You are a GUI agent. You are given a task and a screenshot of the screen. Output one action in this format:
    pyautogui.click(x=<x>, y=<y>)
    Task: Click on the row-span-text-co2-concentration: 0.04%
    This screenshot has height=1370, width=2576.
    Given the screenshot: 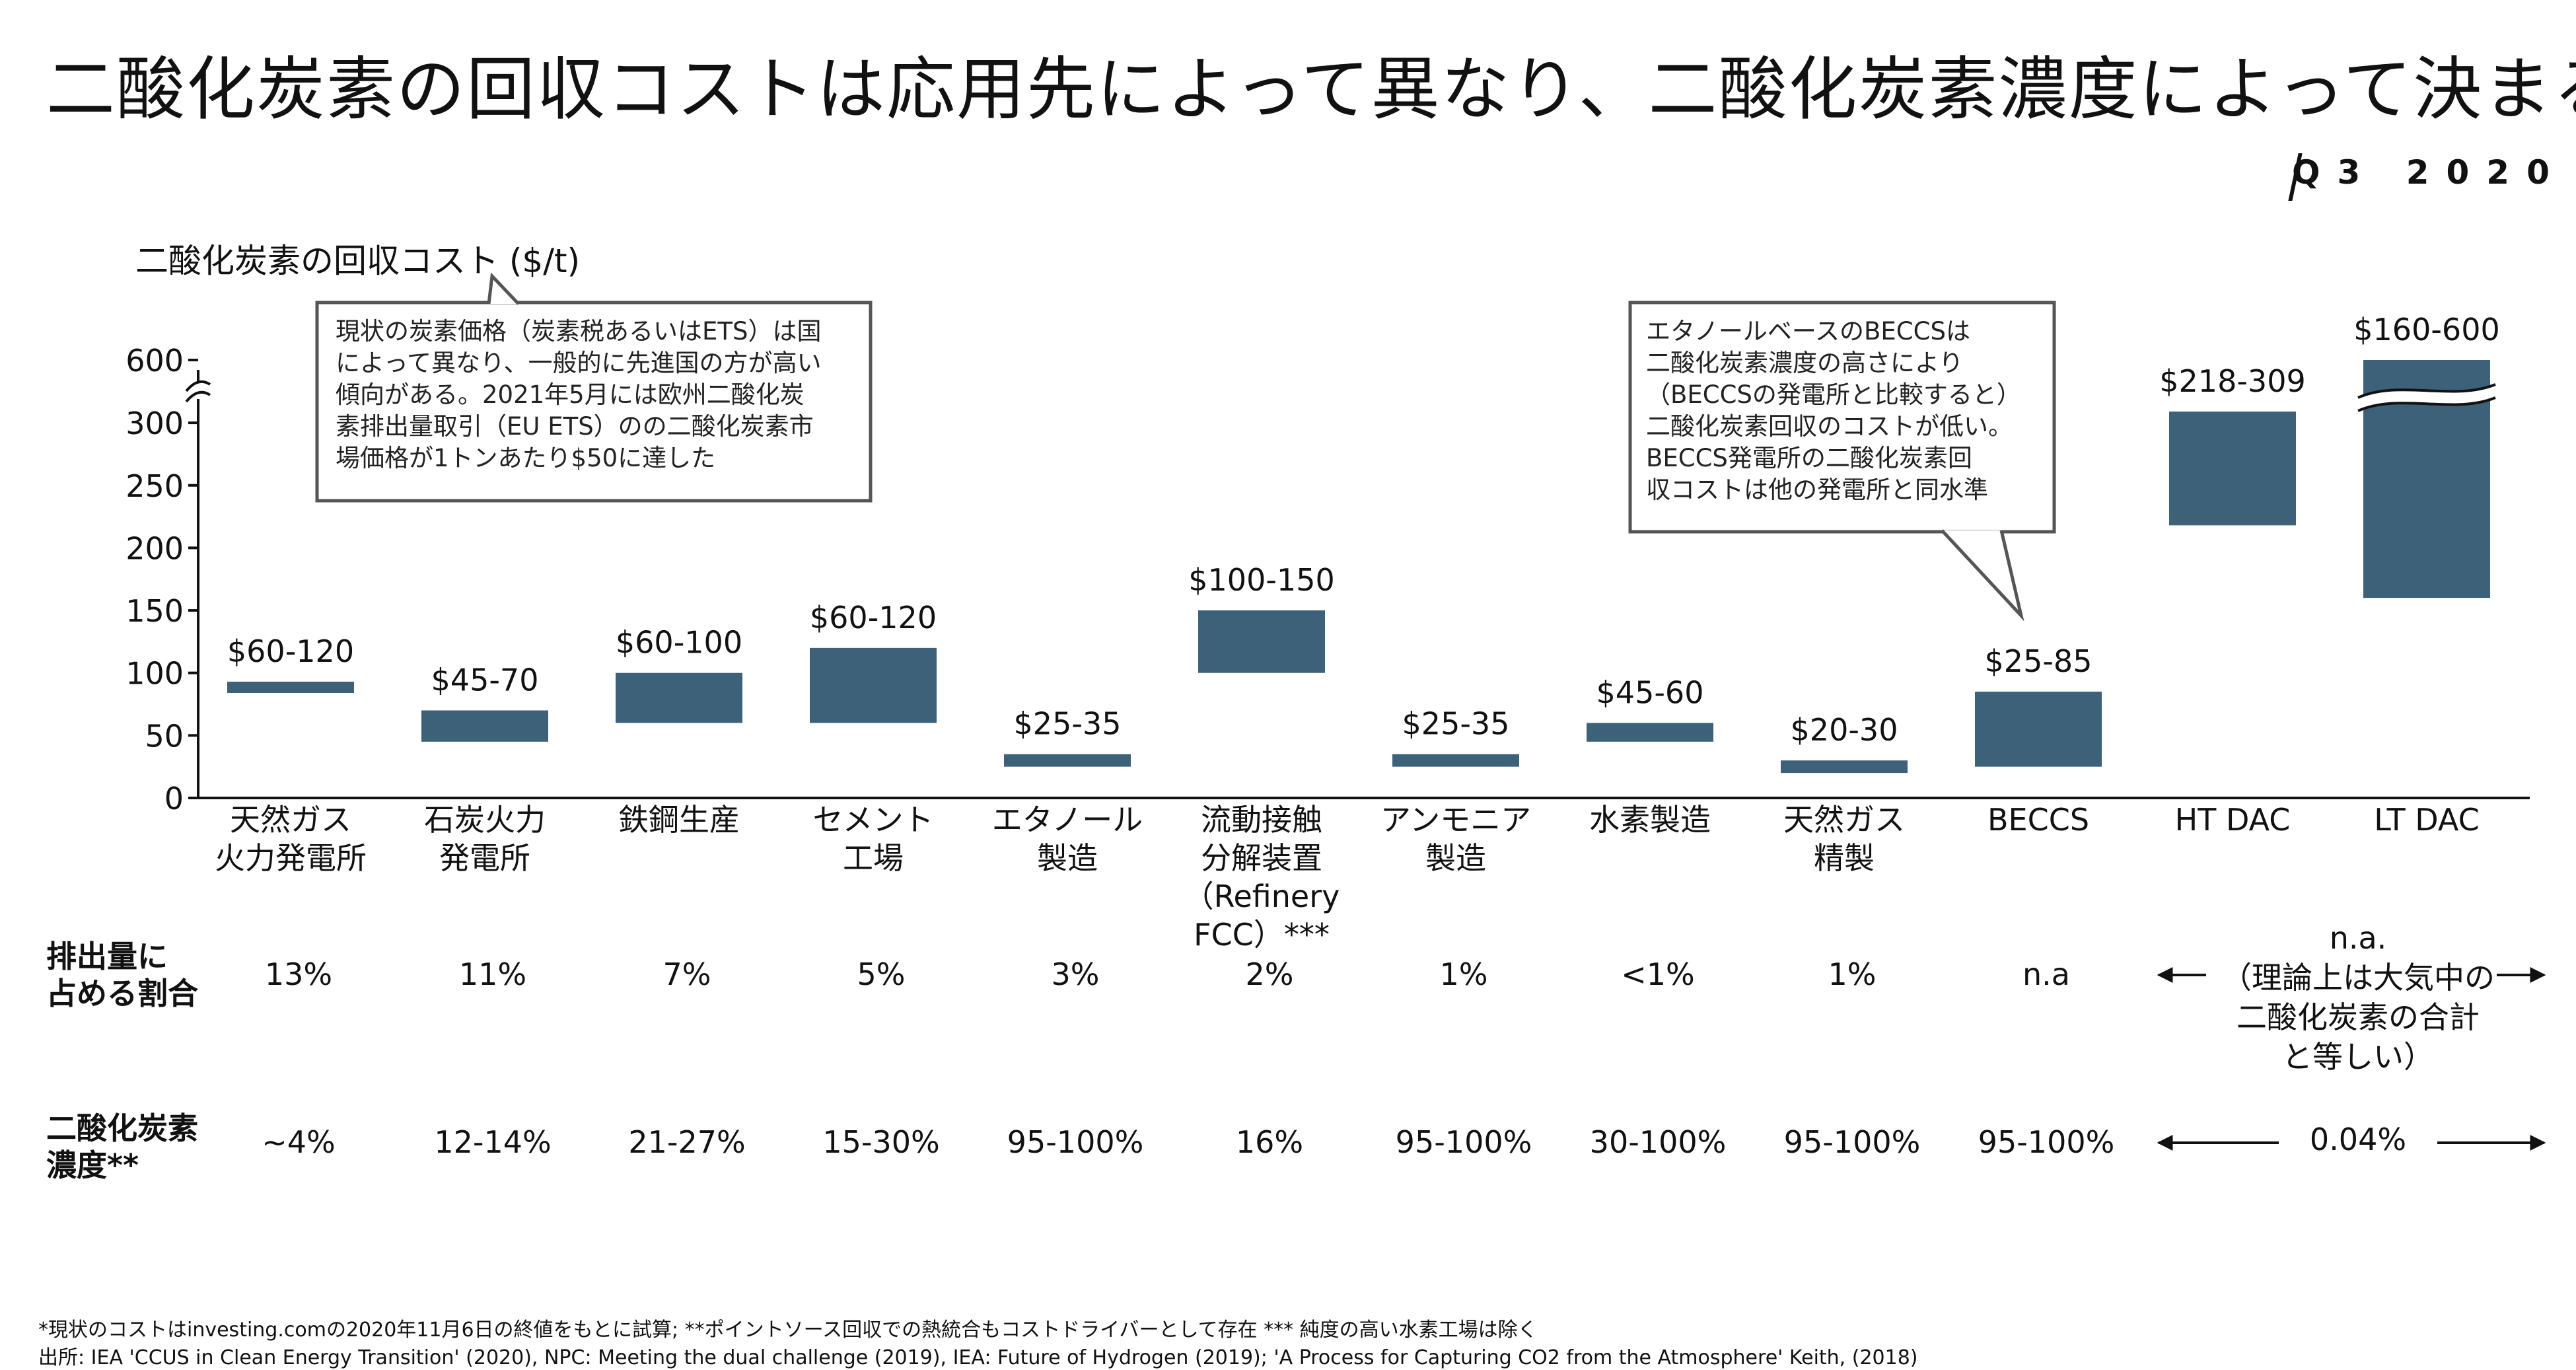 What is the action you would take?
    pyautogui.click(x=2358, y=1139)
    